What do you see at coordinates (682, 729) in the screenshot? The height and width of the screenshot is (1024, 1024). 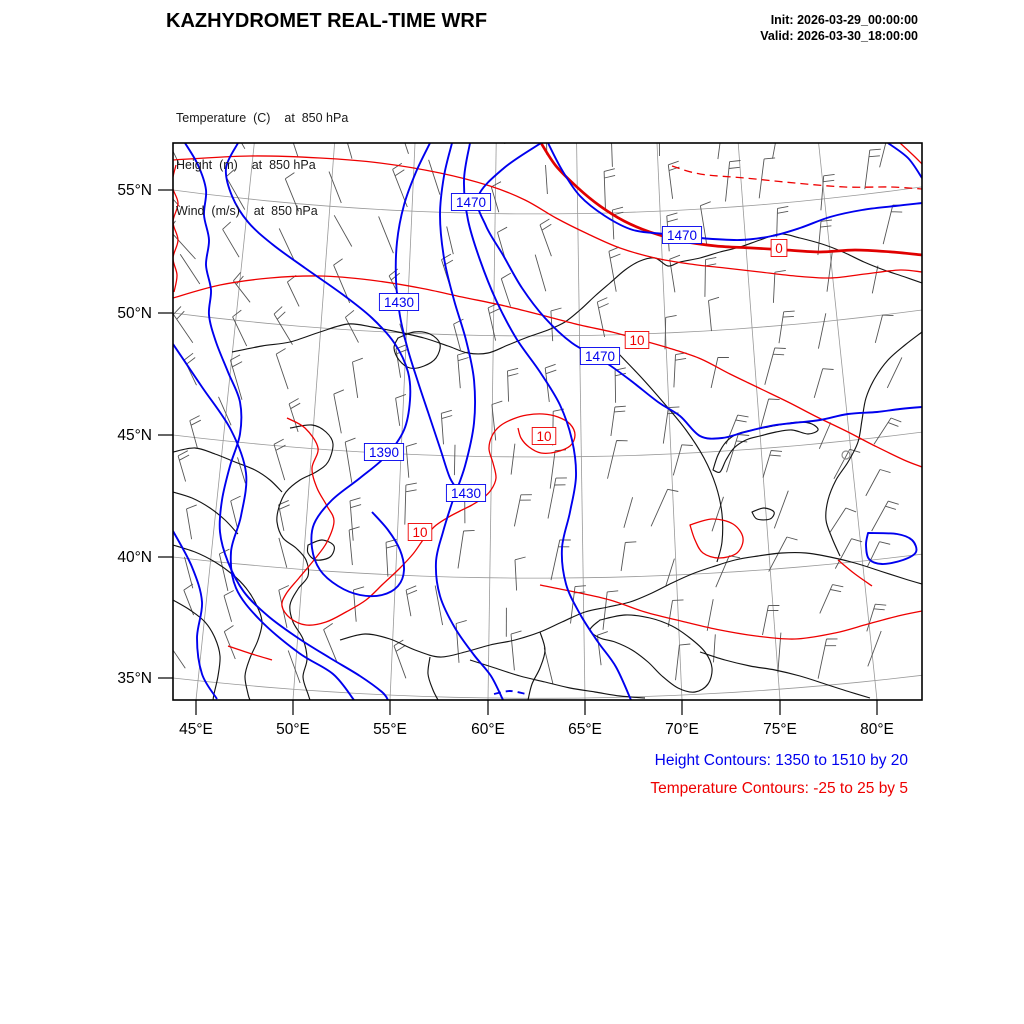 I see `lon-tick-label: 70°E` at bounding box center [682, 729].